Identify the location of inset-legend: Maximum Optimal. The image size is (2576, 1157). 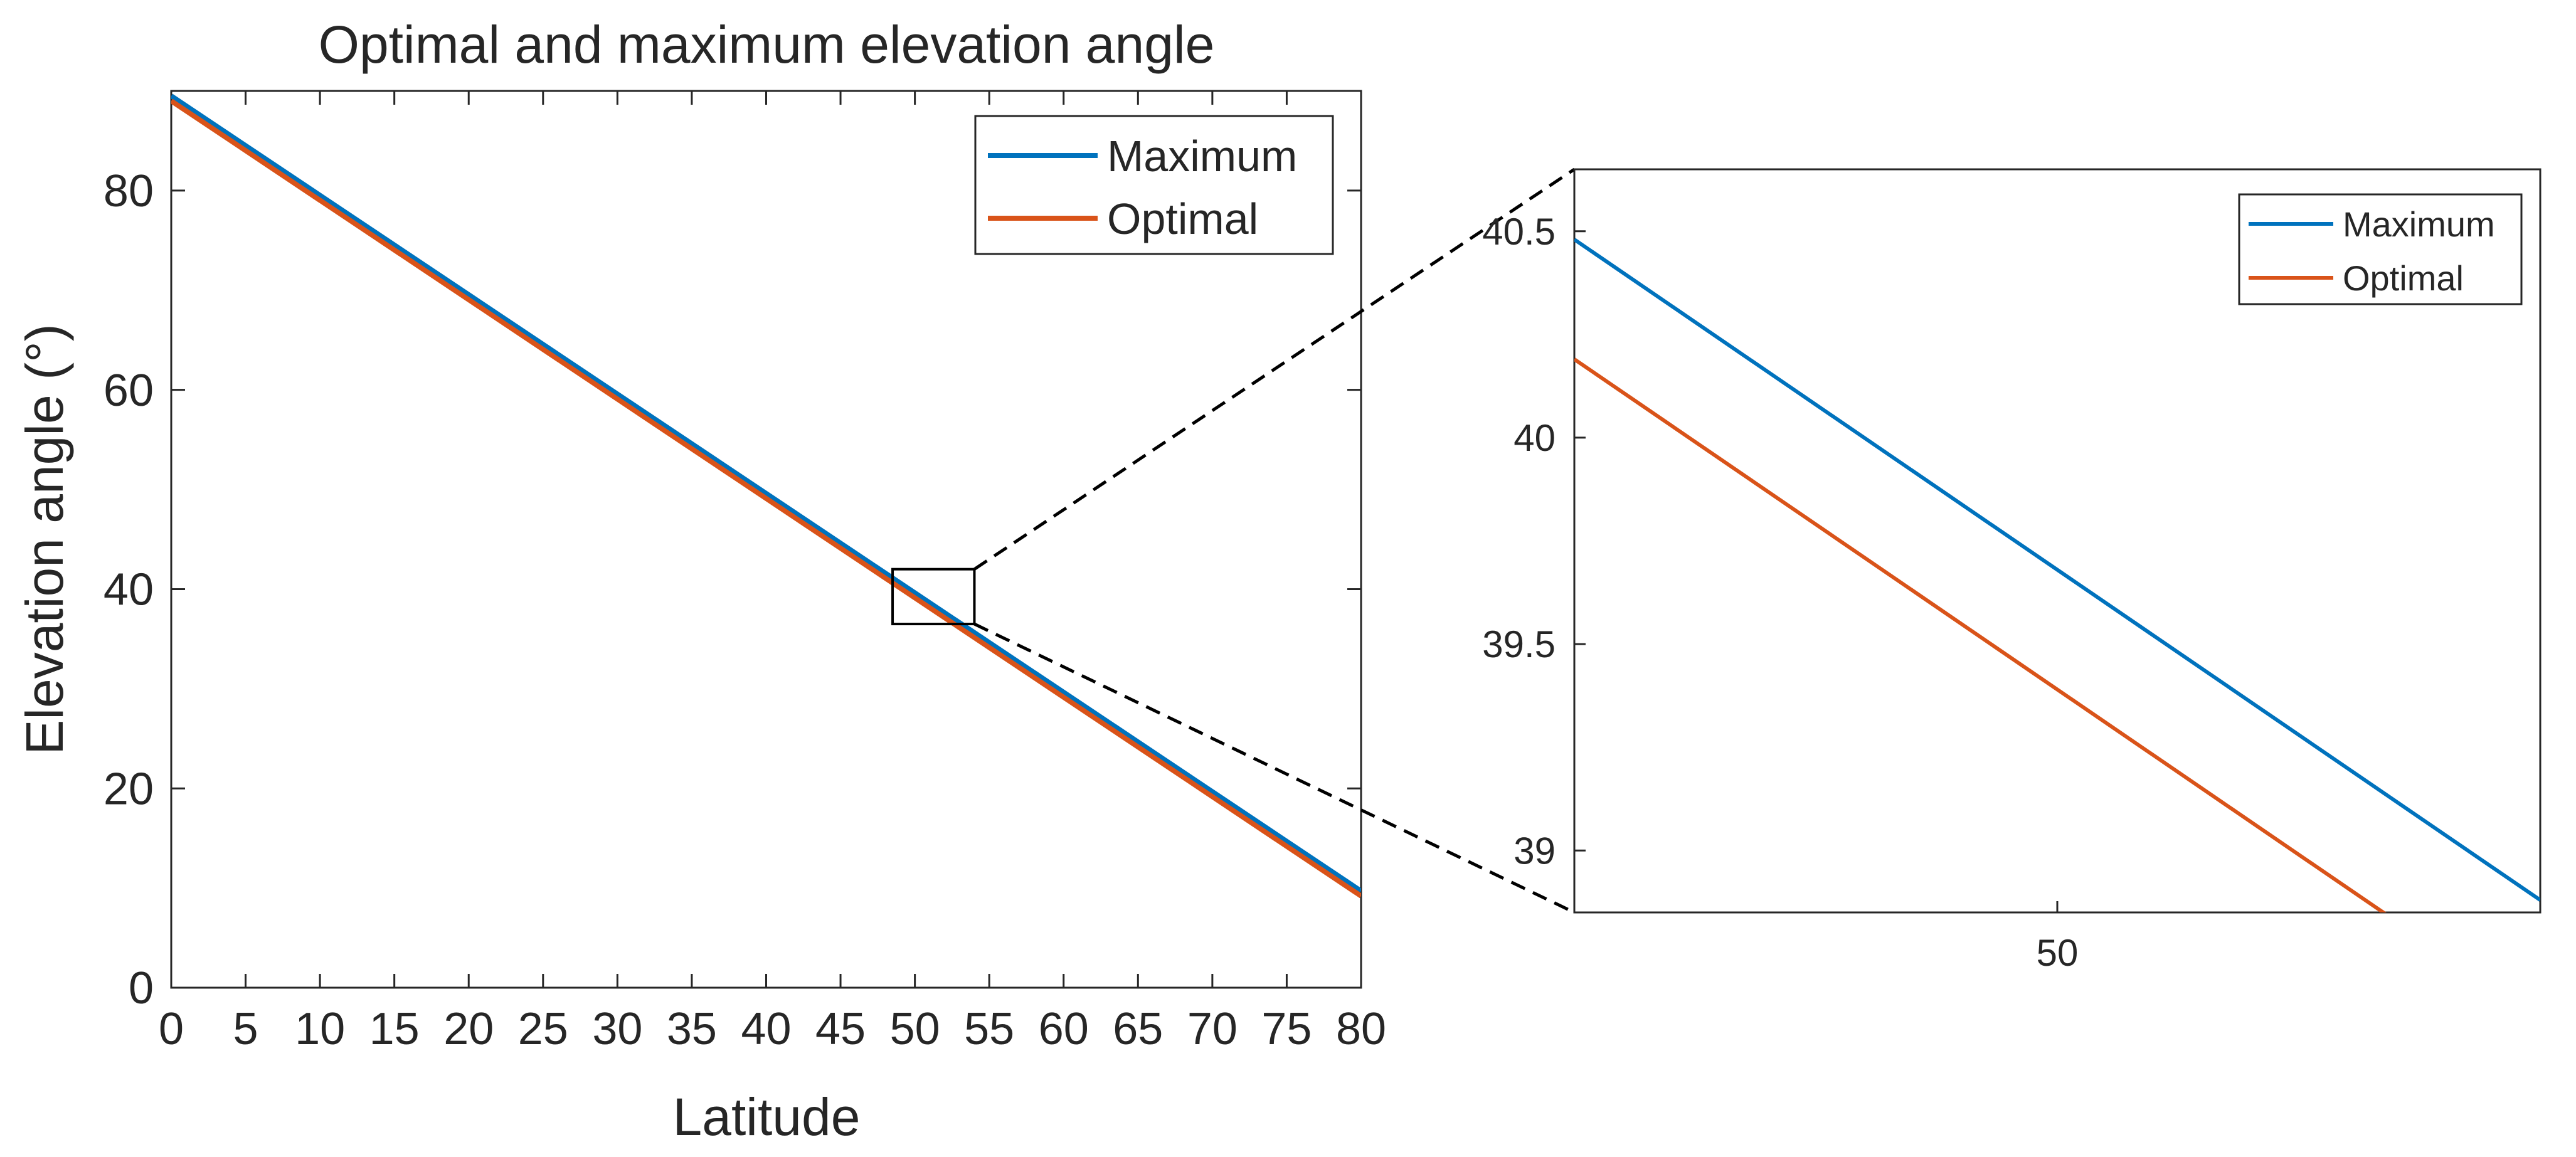
(2380, 249).